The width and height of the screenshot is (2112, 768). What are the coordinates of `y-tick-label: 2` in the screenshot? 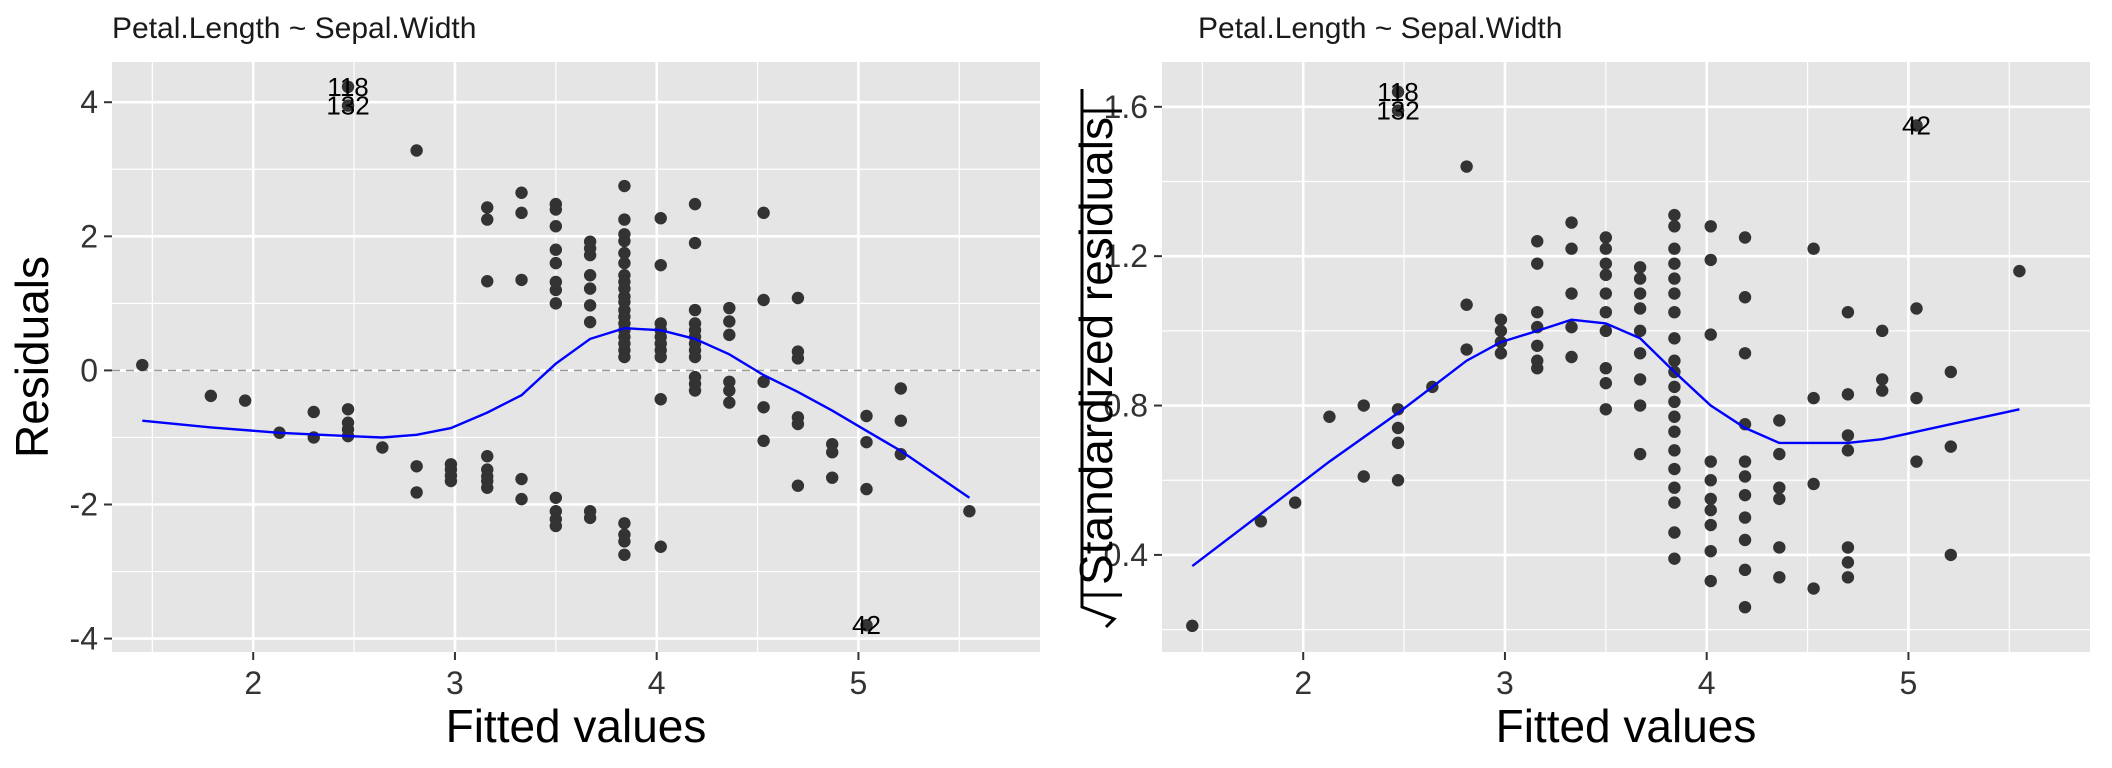 It's located at (89, 236).